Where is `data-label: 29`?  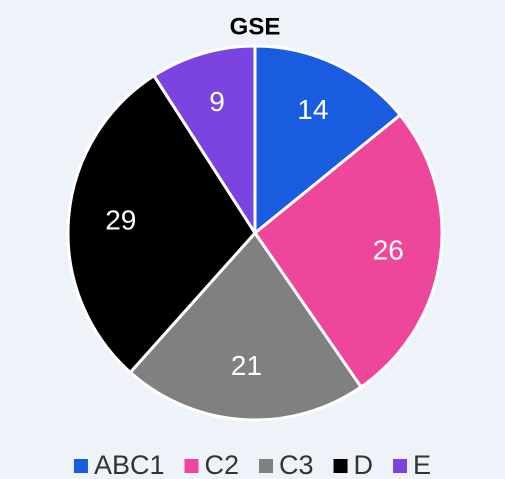
data-label: 29 is located at coordinates (120, 220).